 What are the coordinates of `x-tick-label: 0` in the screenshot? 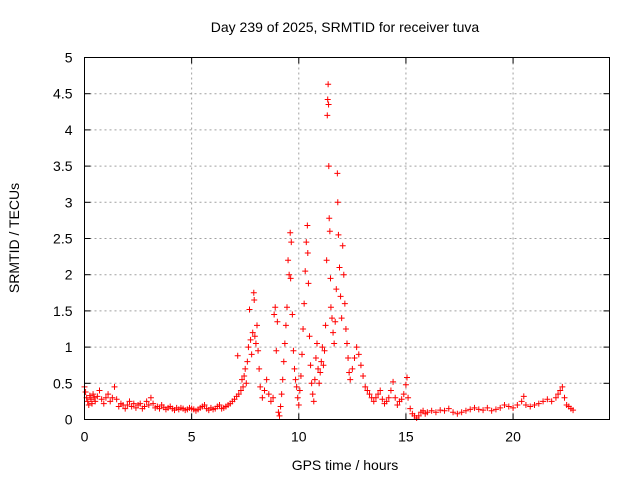 It's located at (85, 437).